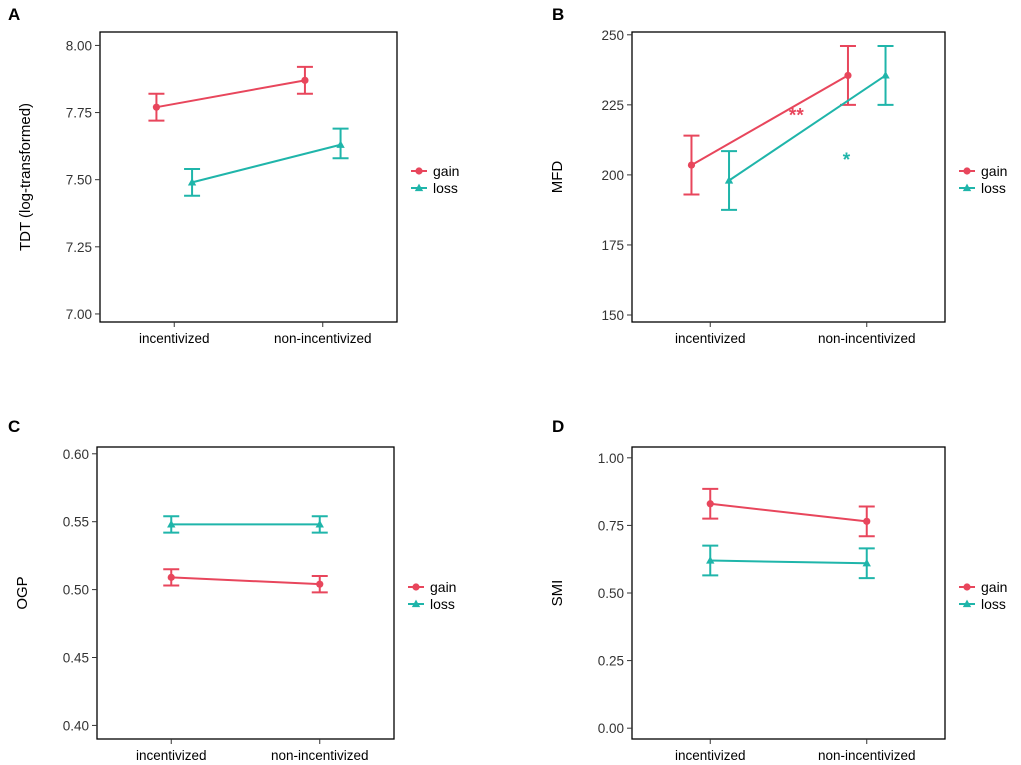 The height and width of the screenshot is (765, 1021). Describe the element at coordinates (611, 525) in the screenshot. I see `y-tick-label: 0.75` at that location.